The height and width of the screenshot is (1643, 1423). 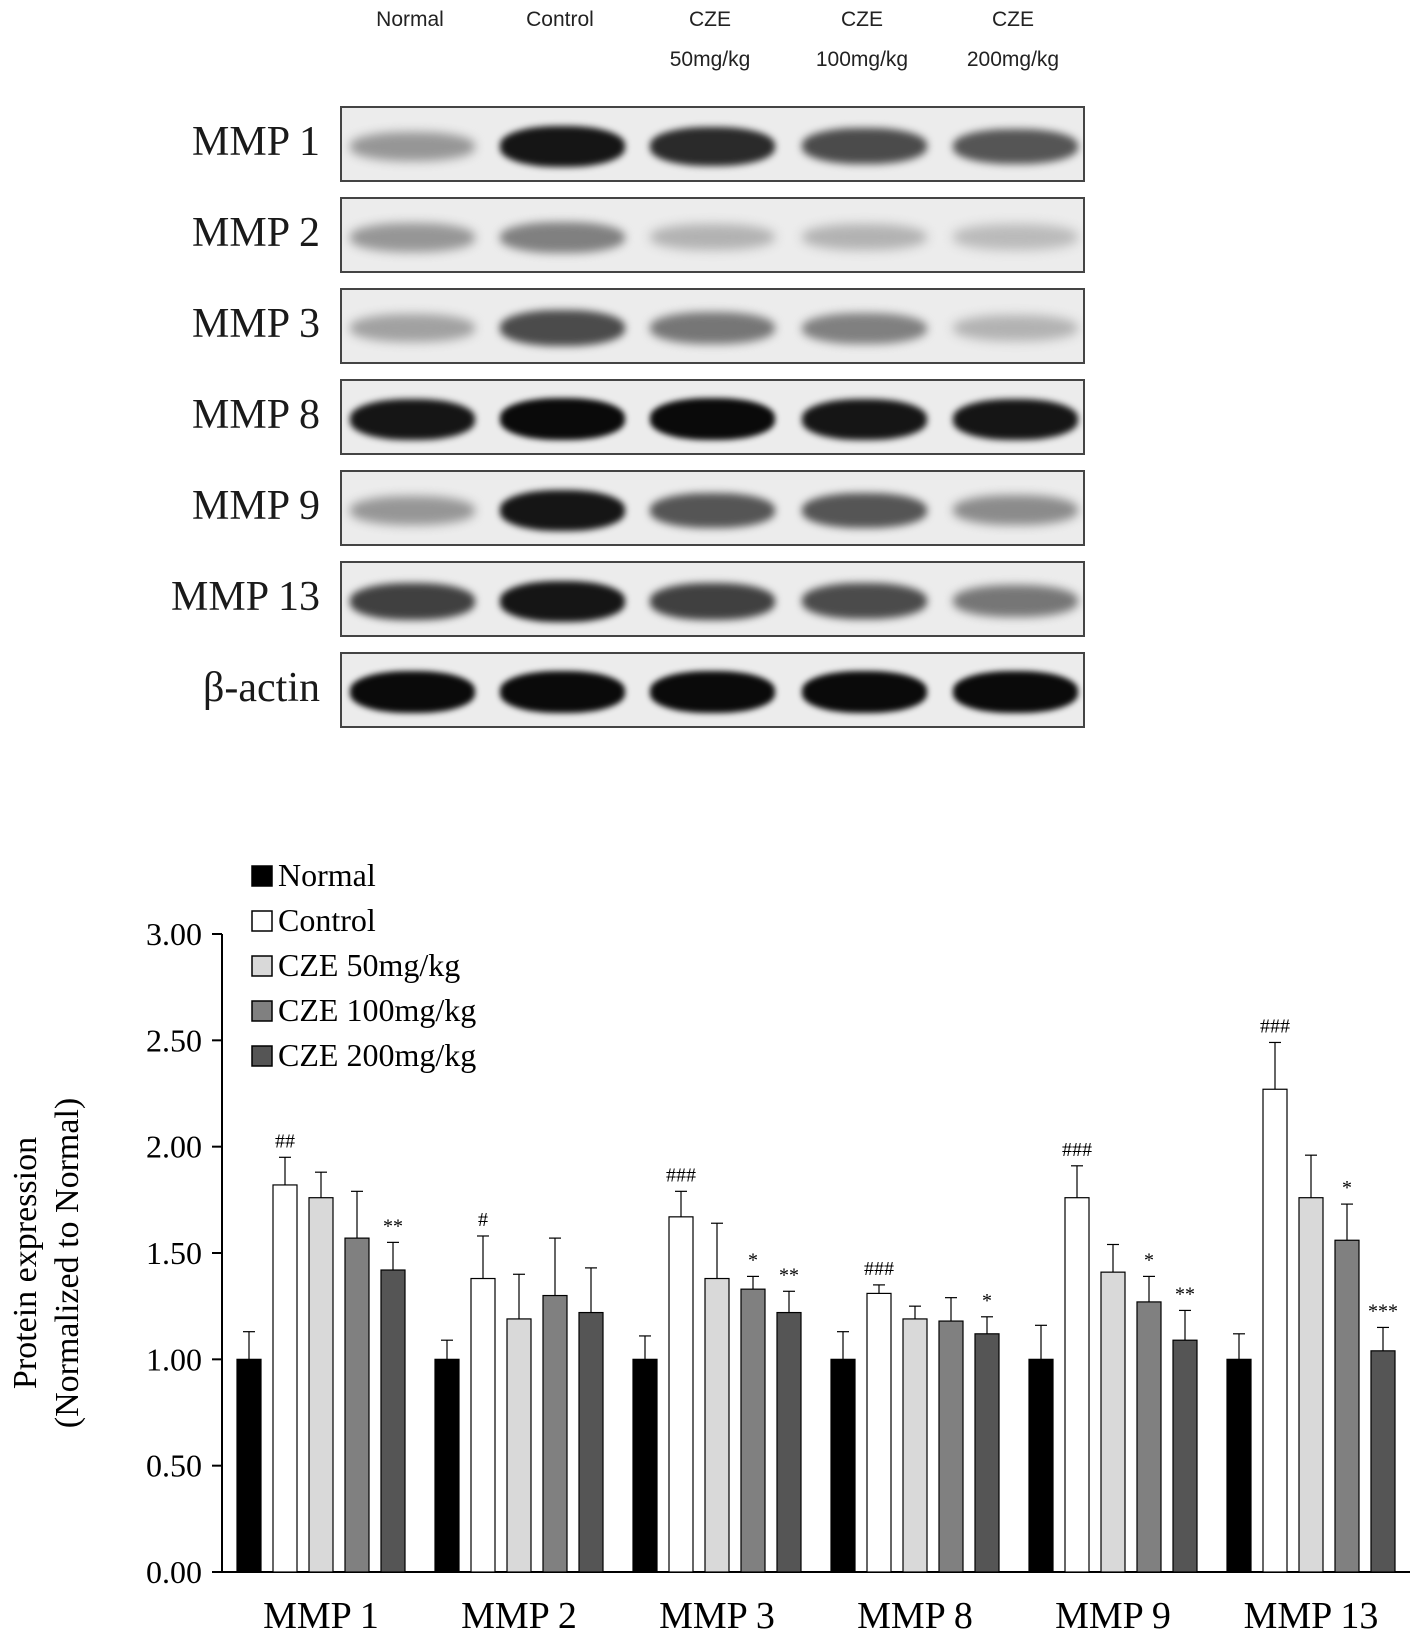 I want to click on legend-label: Normal, so click(x=327, y=876).